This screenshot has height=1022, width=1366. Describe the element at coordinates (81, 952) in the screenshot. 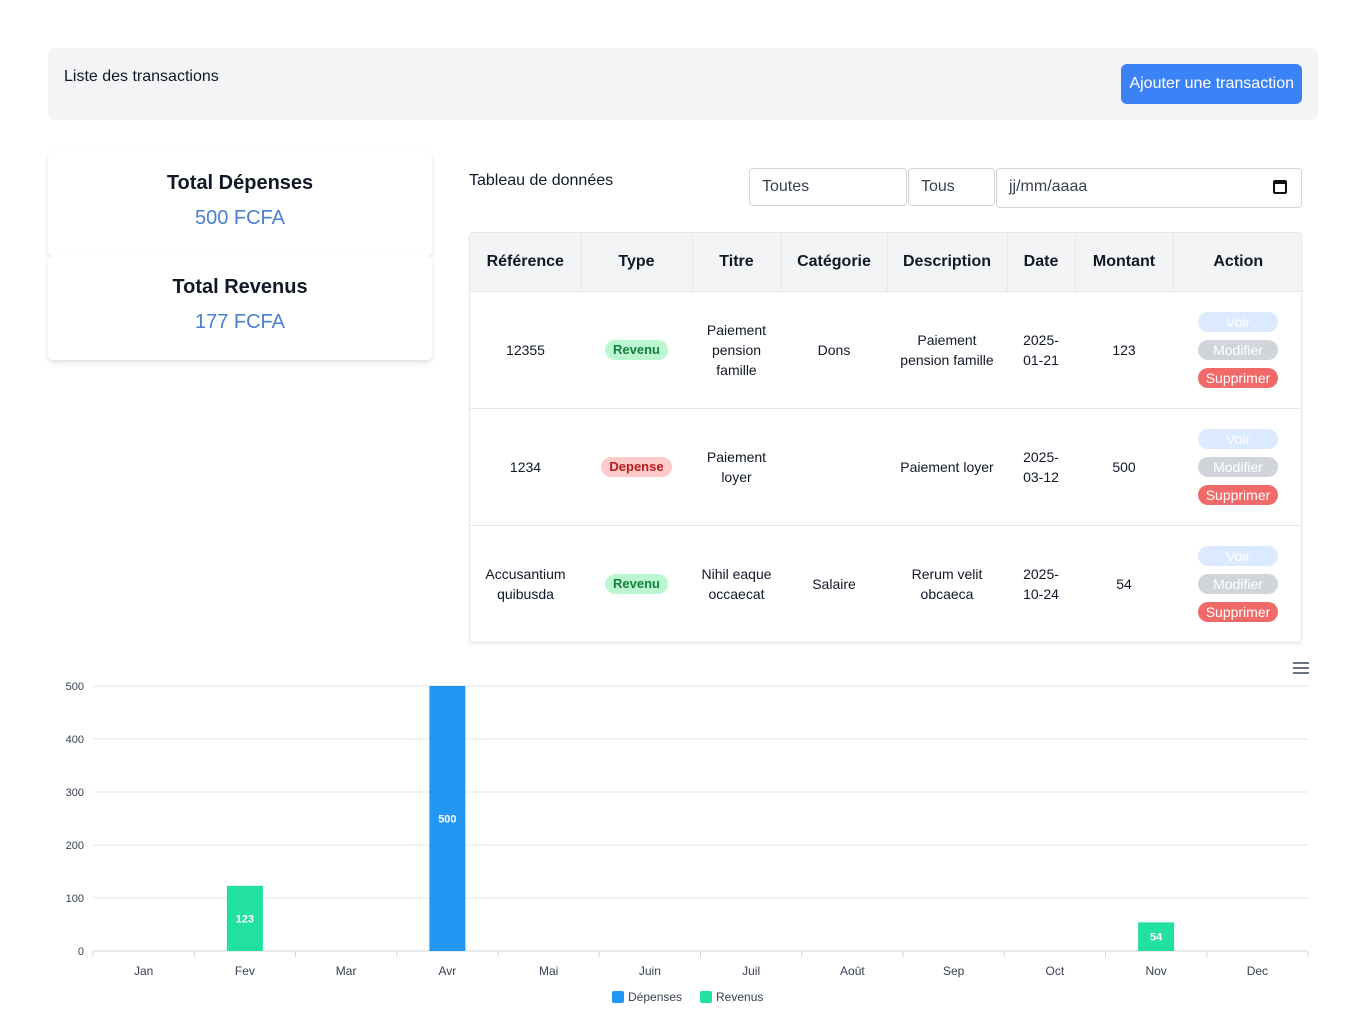

I see `y-tick-label: 0` at that location.